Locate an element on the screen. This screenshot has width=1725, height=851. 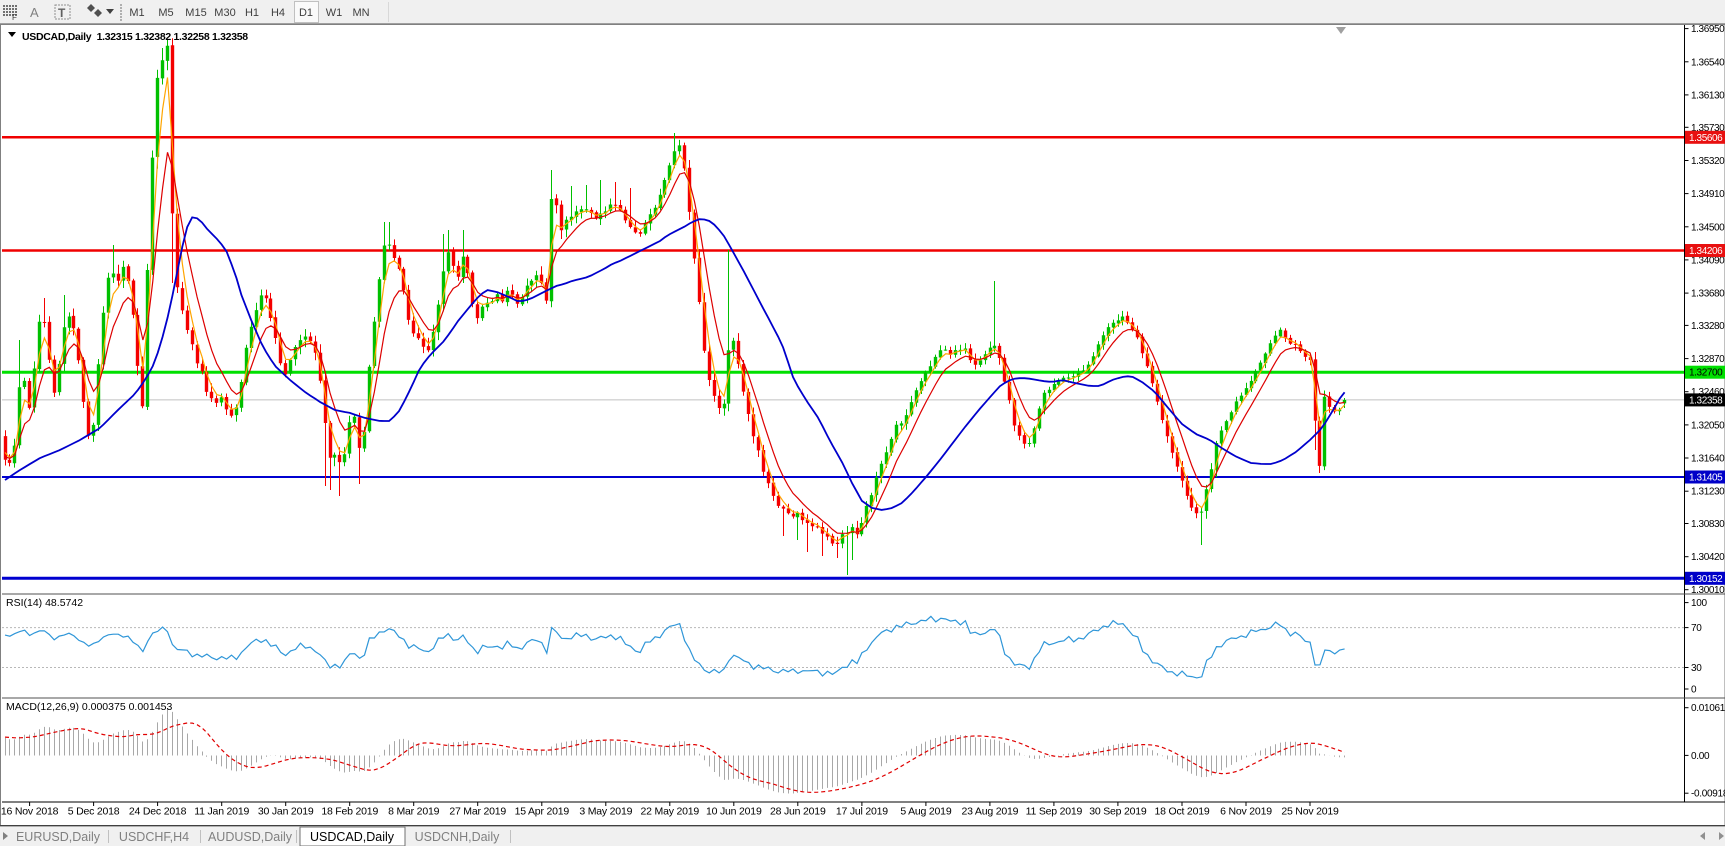
svg-text: 0 is located at coordinates (1694, 690).